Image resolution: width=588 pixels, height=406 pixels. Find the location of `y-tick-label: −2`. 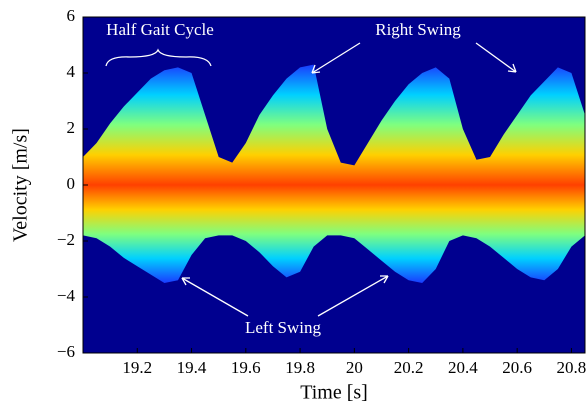

y-tick-label: −2 is located at coordinates (66, 239).